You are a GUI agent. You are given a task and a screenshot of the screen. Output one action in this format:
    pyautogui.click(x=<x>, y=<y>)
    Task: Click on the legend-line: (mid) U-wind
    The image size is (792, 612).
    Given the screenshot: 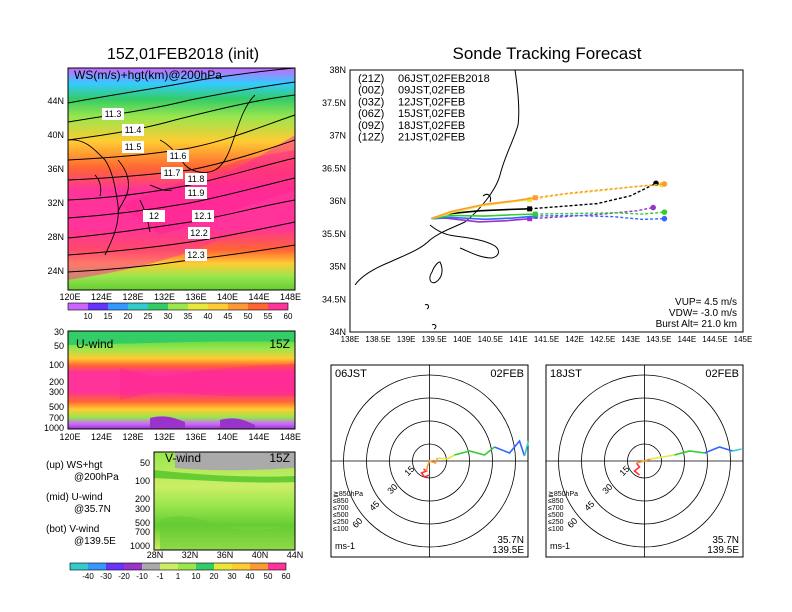 What is the action you would take?
    pyautogui.click(x=74, y=497)
    